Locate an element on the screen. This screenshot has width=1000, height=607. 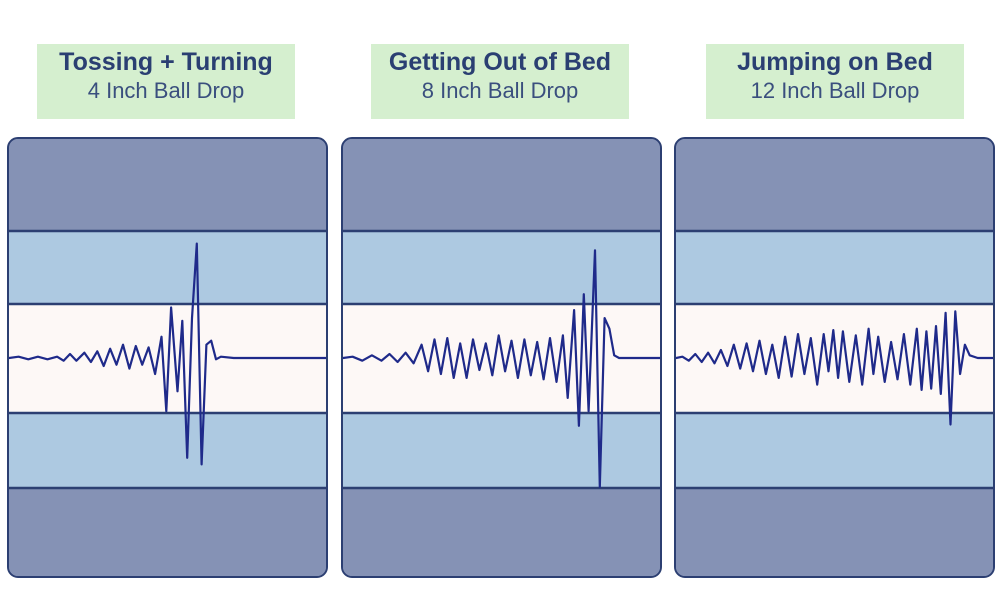
label-box-2: Getting Out of Bed 8 Inch Ball Drop is located at coordinates (500, 81).